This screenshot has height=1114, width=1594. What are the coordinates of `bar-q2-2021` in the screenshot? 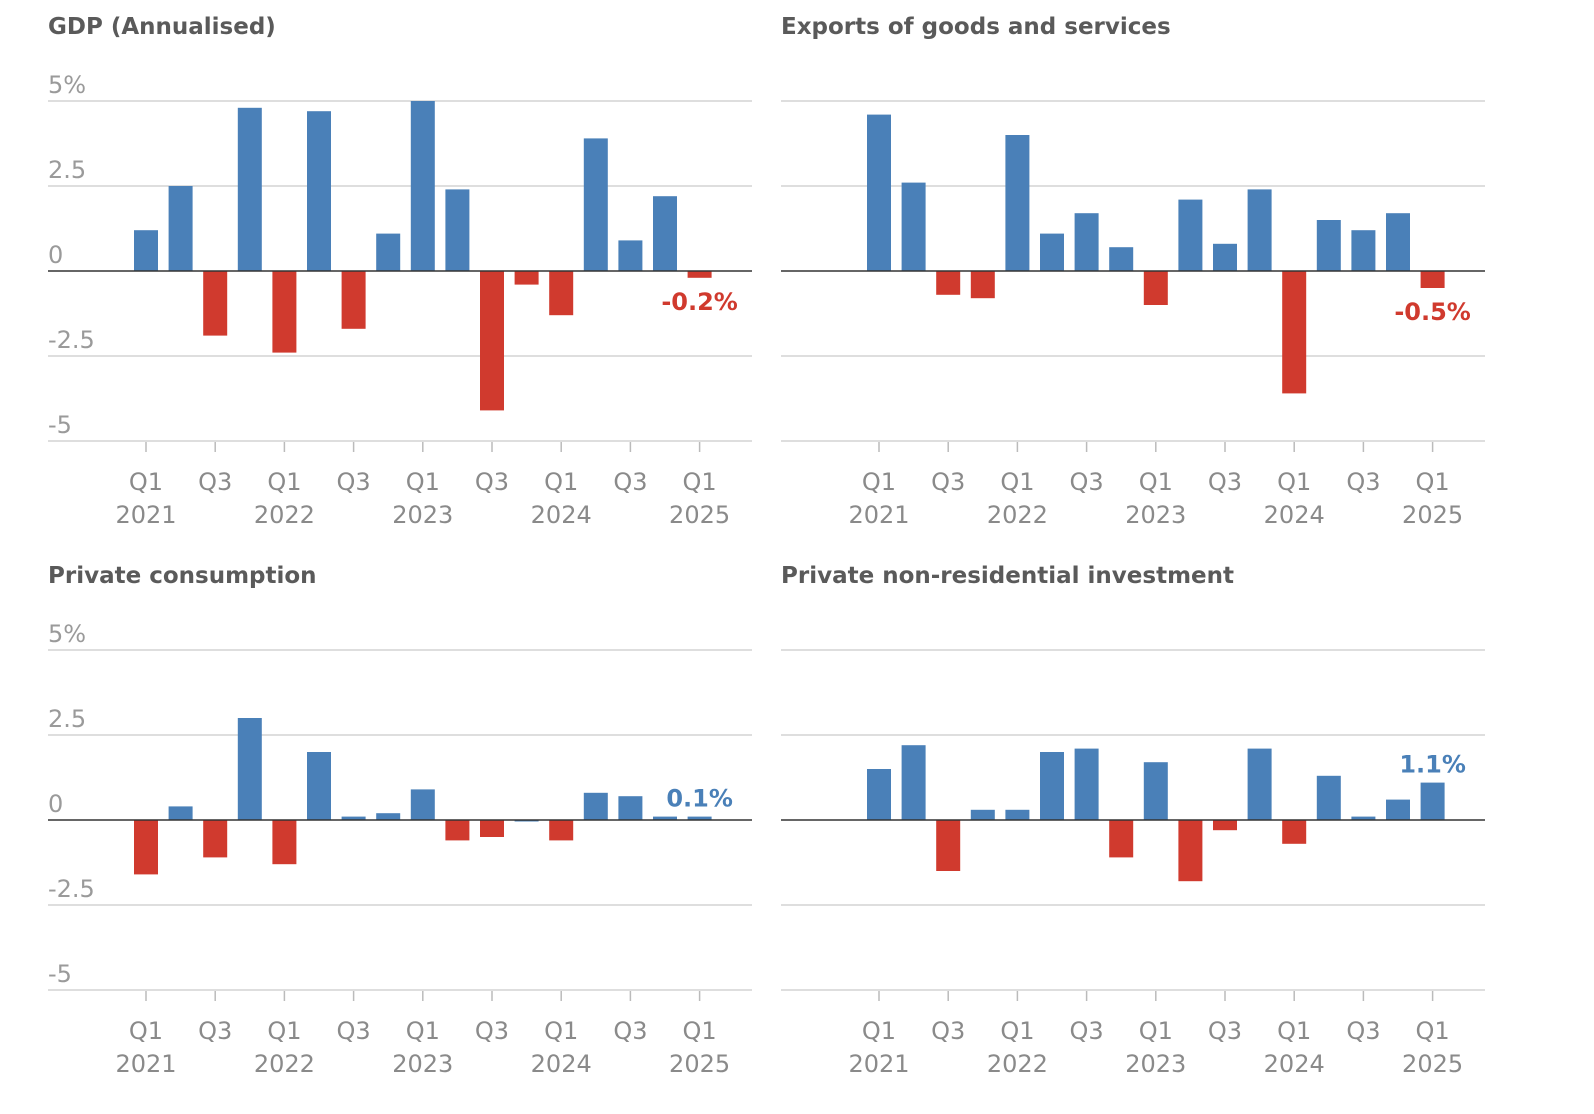 It's located at (913, 226).